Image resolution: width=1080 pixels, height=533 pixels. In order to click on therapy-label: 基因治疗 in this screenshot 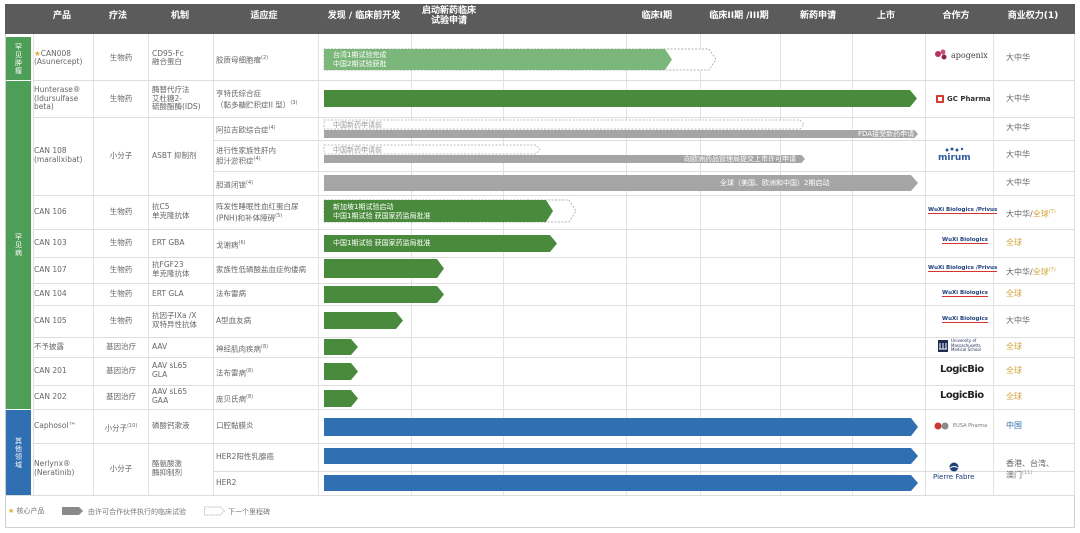, I will do `click(121, 346)`.